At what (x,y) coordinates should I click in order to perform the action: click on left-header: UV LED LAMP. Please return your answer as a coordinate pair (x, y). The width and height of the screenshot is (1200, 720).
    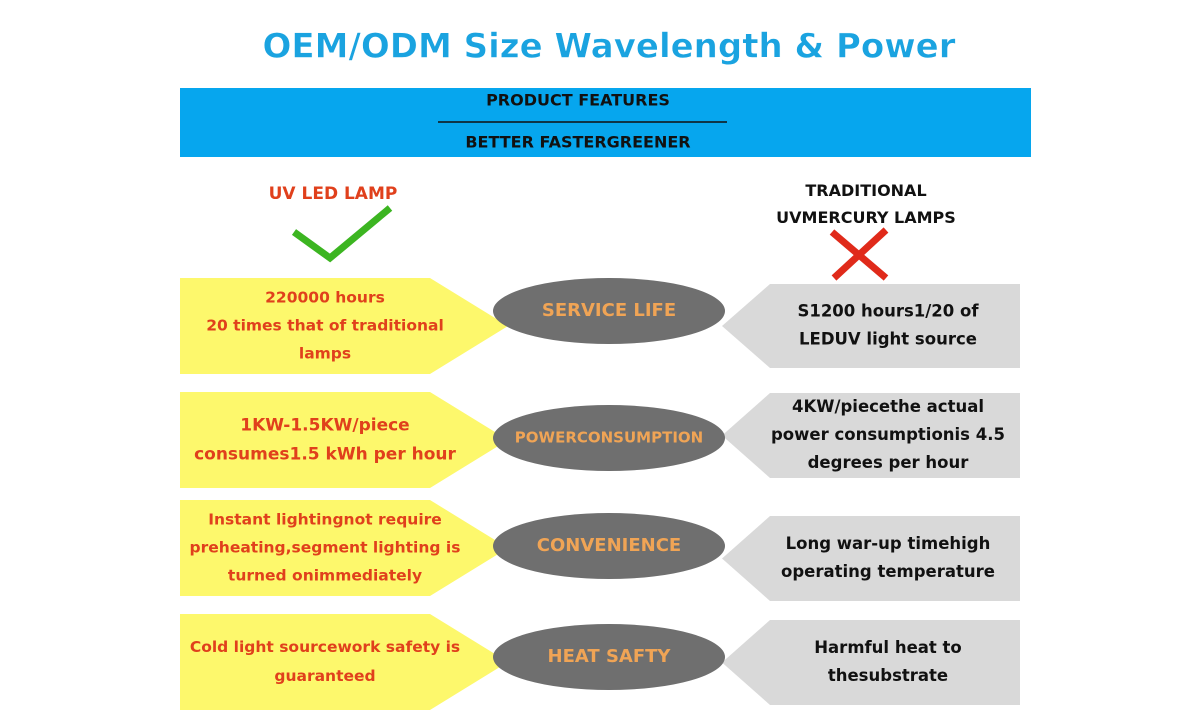
    Looking at the image, I should click on (333, 194).